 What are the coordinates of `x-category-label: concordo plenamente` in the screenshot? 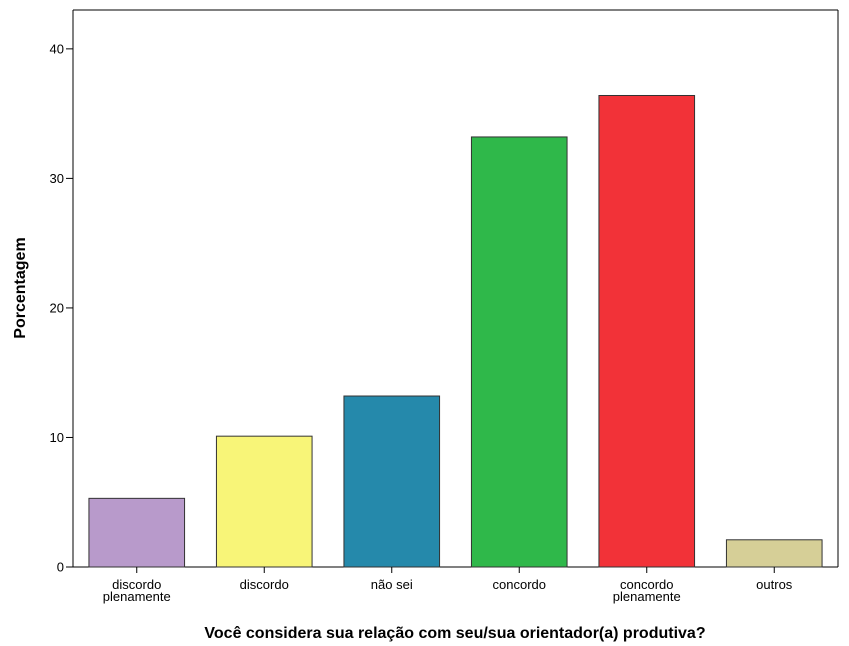 It's located at (647, 590).